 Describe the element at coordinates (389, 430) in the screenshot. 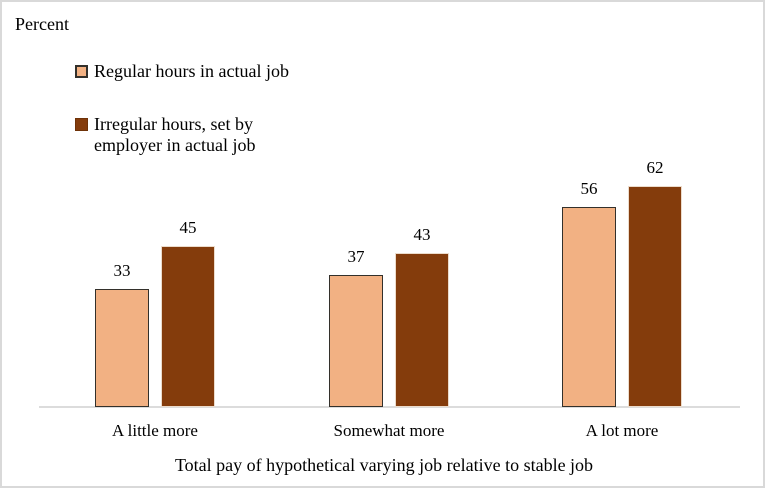

I see `category-label: Somewhat more` at that location.